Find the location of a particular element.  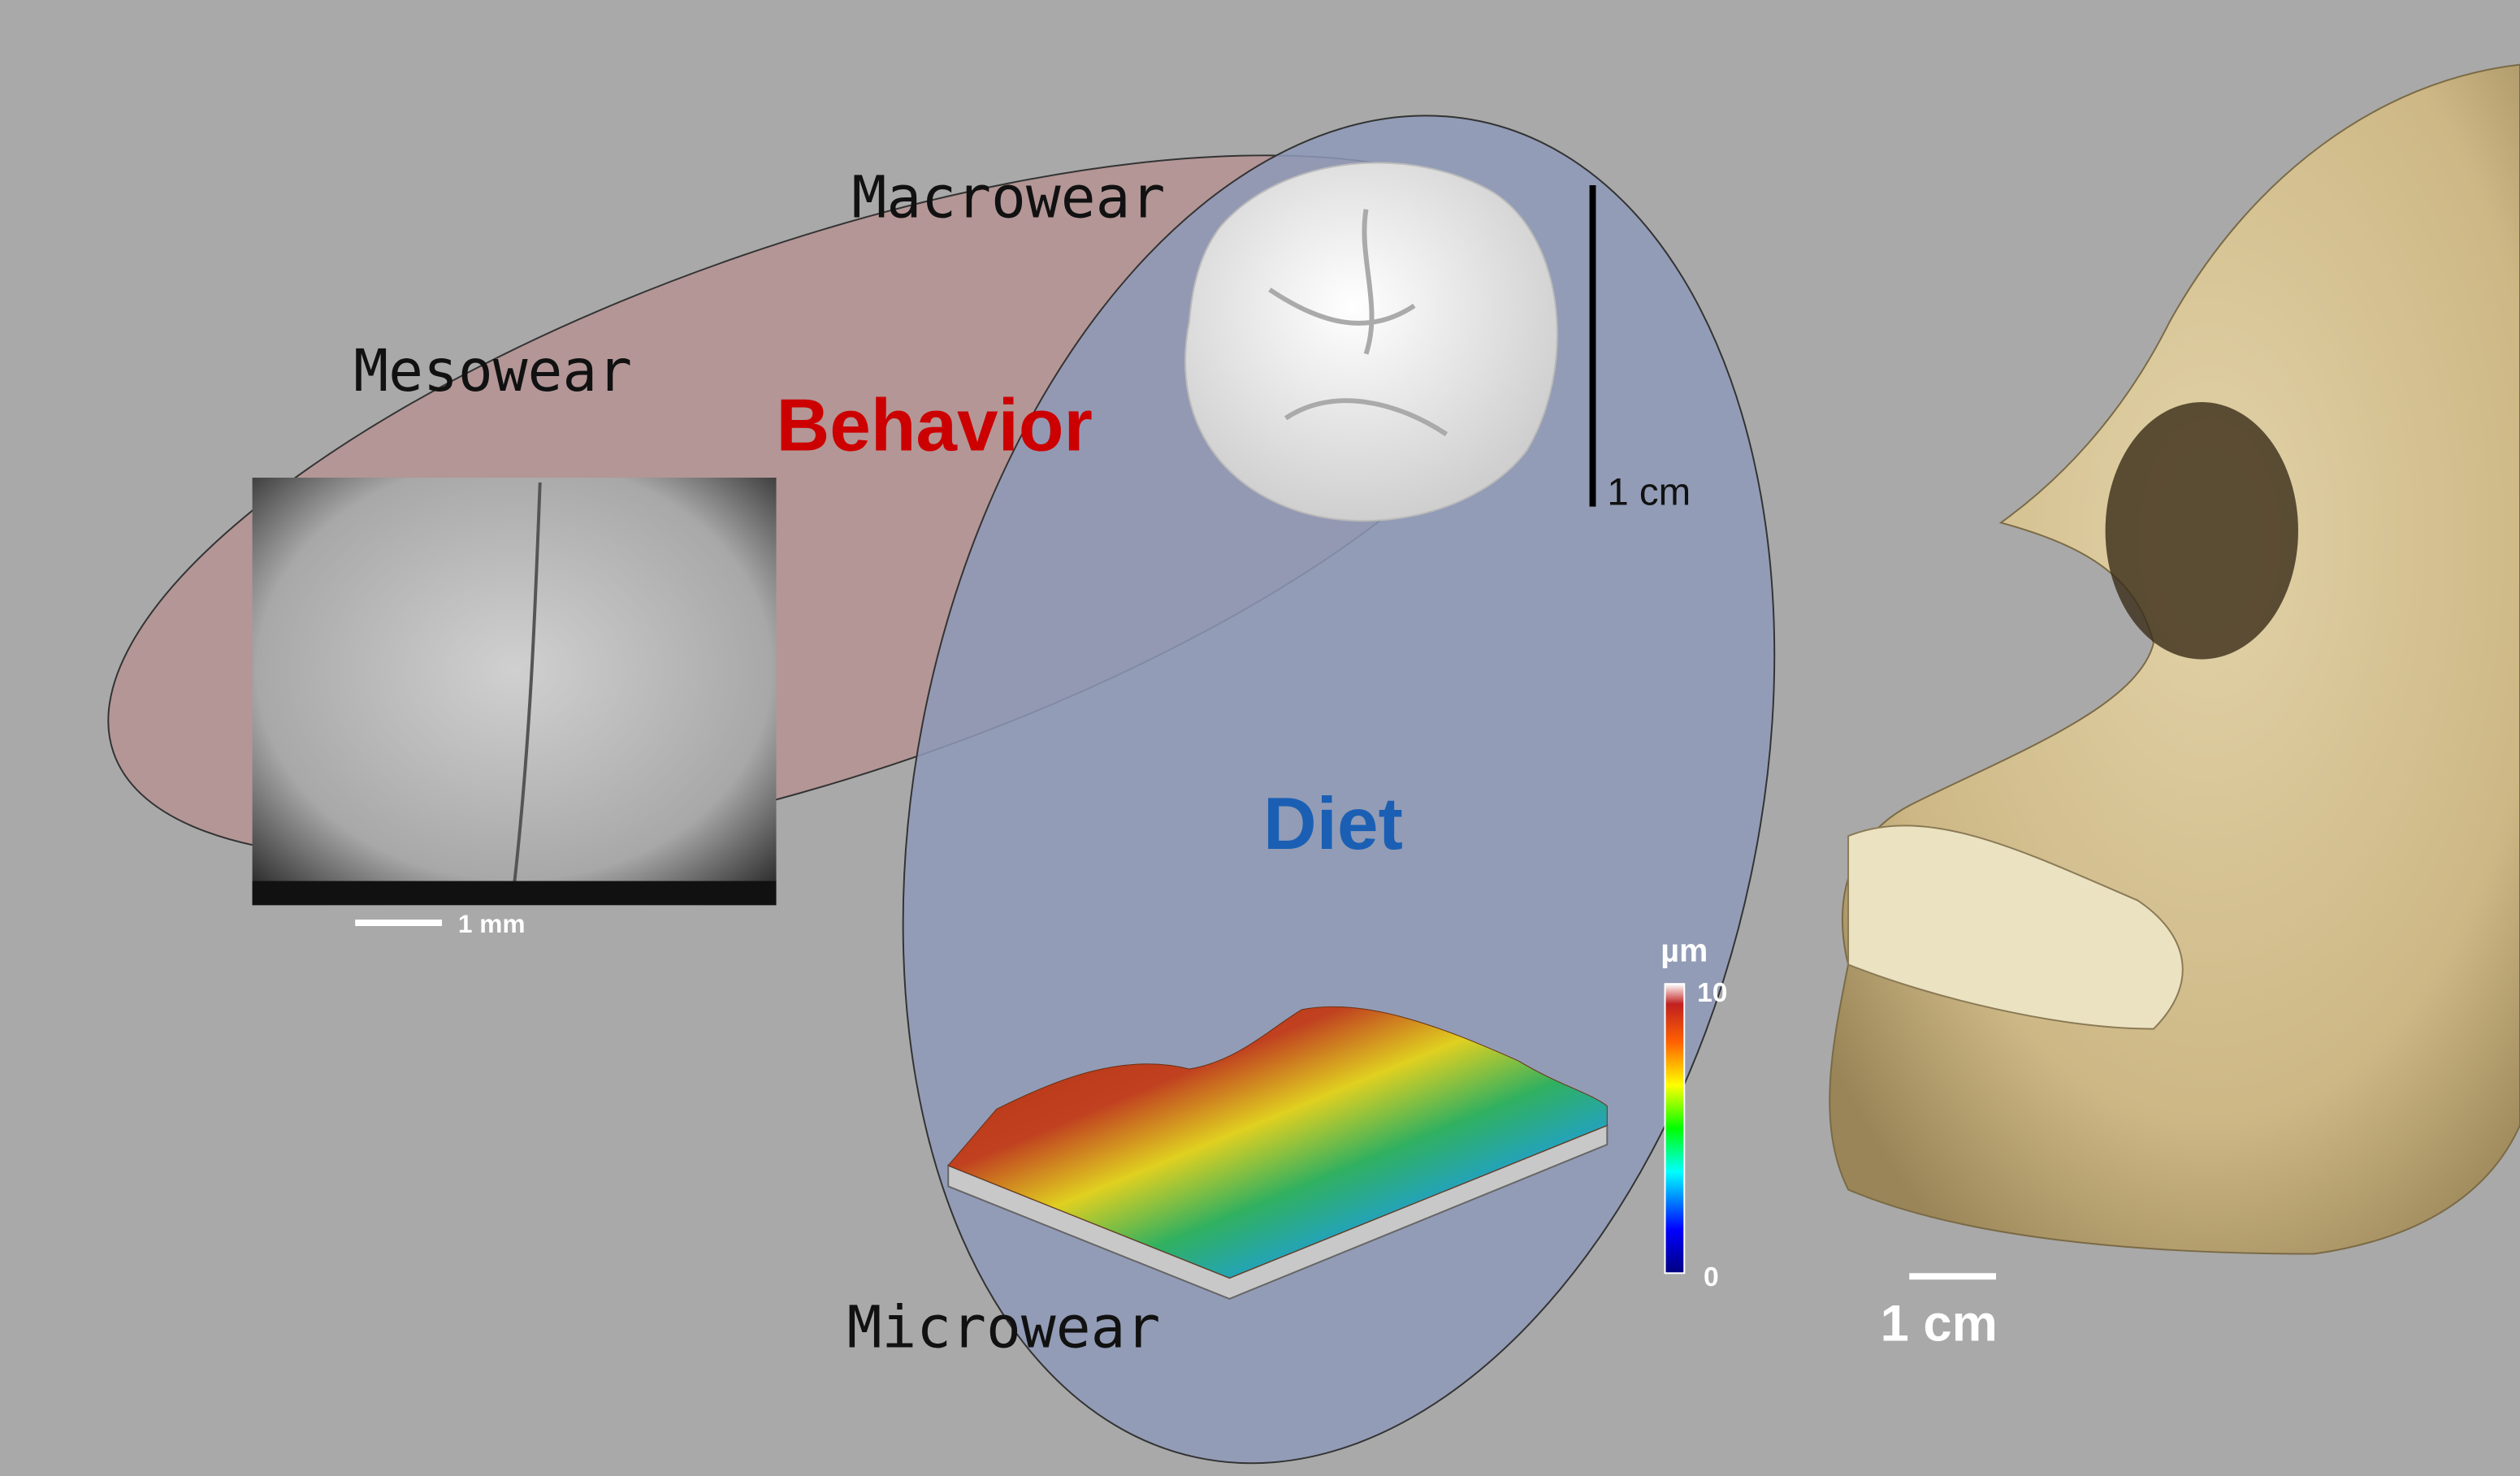

colorbar-max: 10 is located at coordinates (1712, 993).